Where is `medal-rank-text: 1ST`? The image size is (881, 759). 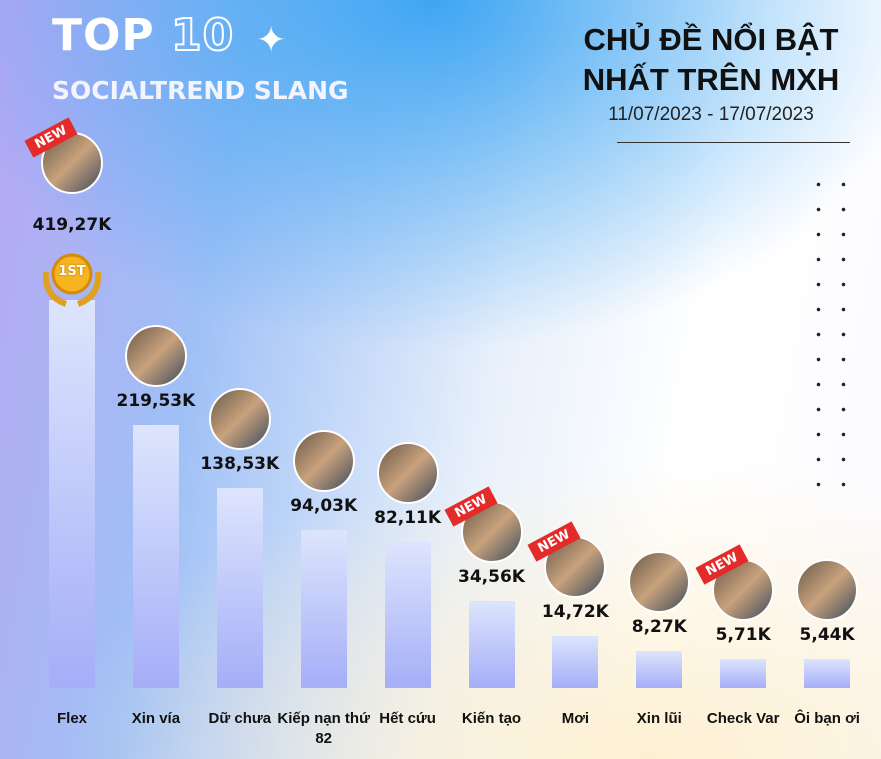 medal-rank-text: 1ST is located at coordinates (72, 271).